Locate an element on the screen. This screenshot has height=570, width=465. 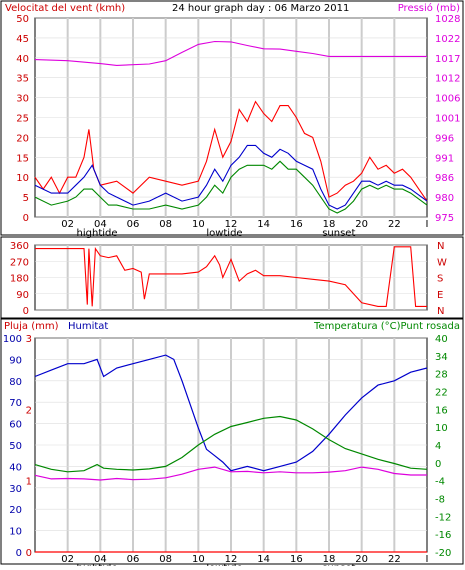
wind-tick-label: 25 is located at coordinates (22, 119).